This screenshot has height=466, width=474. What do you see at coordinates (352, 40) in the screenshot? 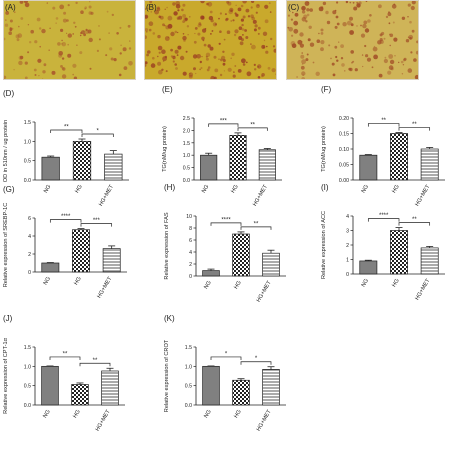
I see `micrograph-c` at bounding box center [352, 40].